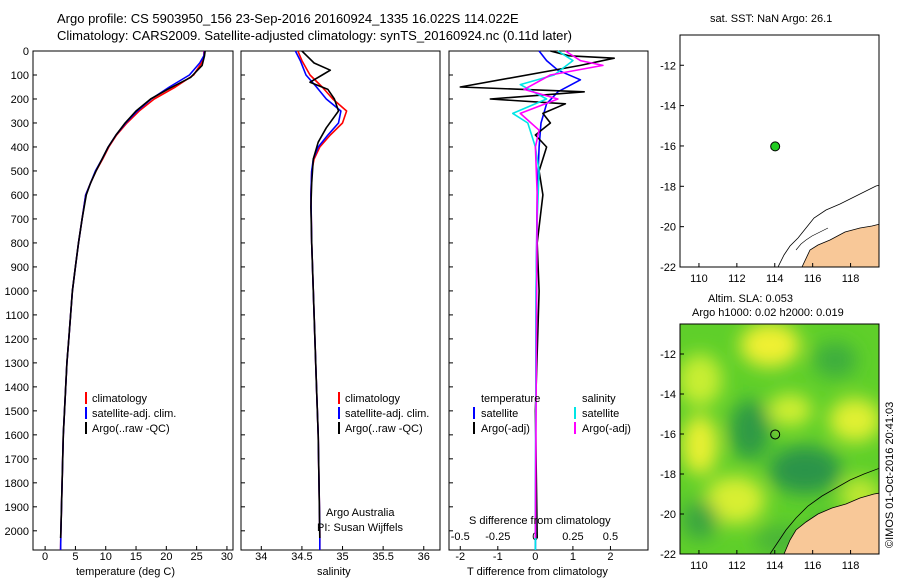 The height and width of the screenshot is (580, 900). I want to click on x-tick-label-top: 0.25, so click(572, 537).